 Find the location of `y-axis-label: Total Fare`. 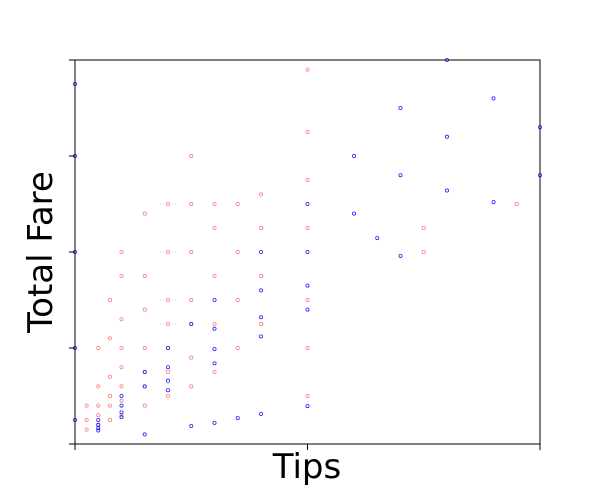

y-axis-label: Total Fare is located at coordinates (41, 252).